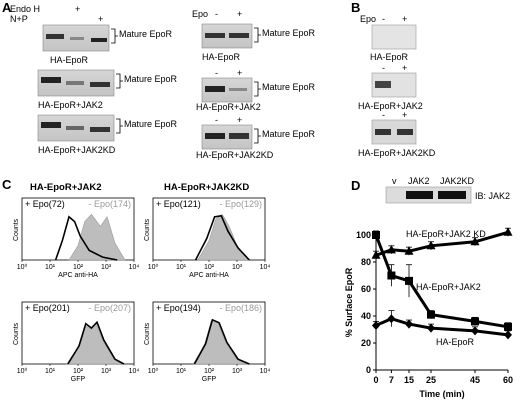  What do you see at coordinates (97, 237) in the screenshot?
I see `minus-epo-histogram` at bounding box center [97, 237].